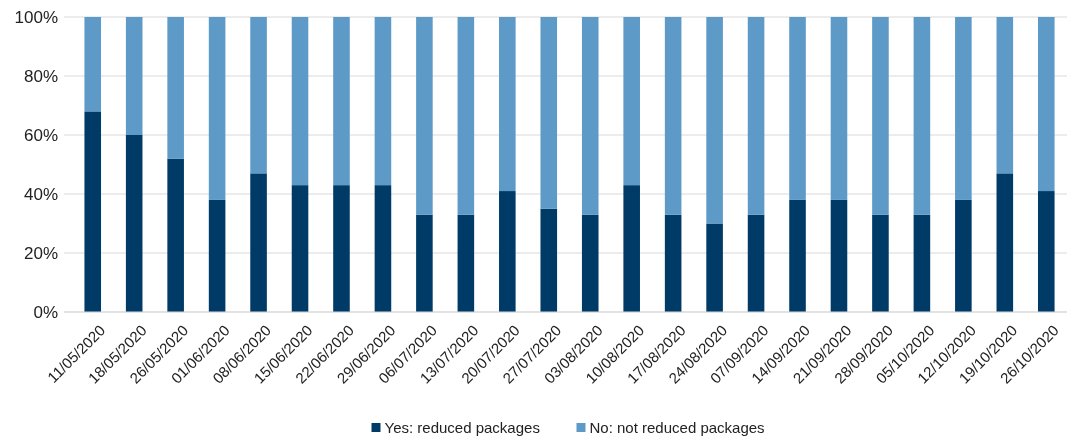 Image resolution: width=1073 pixels, height=446 pixels. I want to click on legend-label: No: not reduced packages, so click(677, 428).